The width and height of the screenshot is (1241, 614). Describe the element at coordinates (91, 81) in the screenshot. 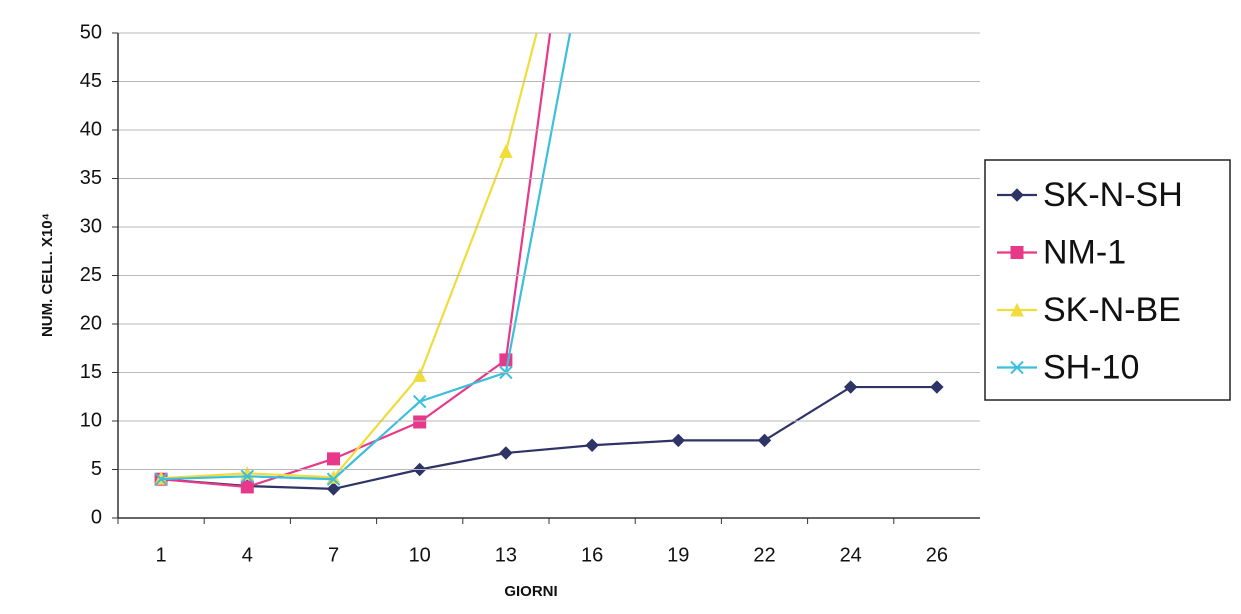

I see `y-tick-label: 45` at that location.